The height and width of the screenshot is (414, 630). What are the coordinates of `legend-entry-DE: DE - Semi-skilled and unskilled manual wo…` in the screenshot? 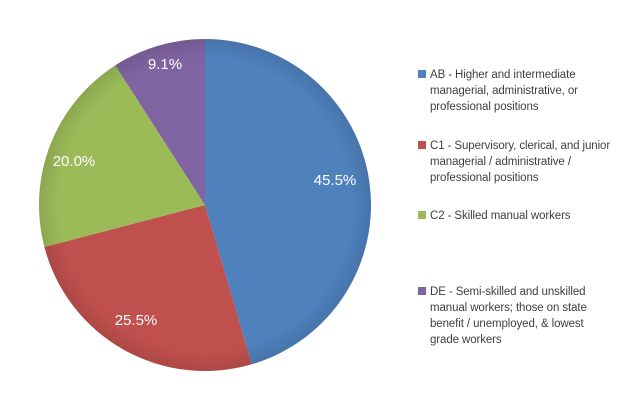 It's located at (502, 316).